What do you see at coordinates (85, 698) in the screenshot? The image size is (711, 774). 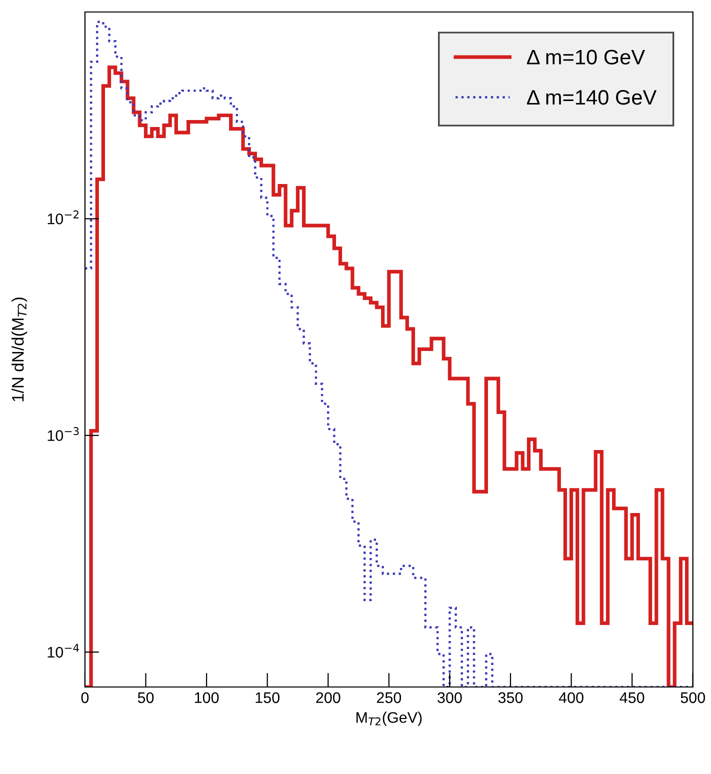 I see `x-tick-label: 0` at bounding box center [85, 698].